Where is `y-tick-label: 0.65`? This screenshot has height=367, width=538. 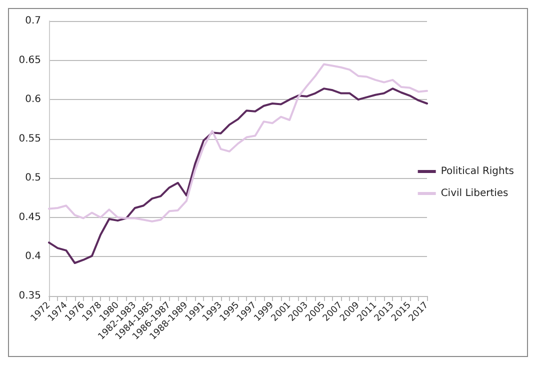
y-tick-label: 0.65 is located at coordinates (29, 60).